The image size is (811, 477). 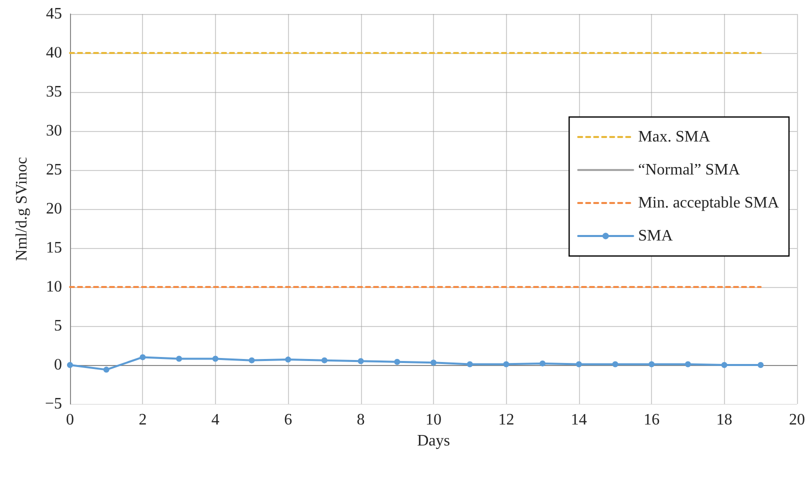 What do you see at coordinates (54, 287) in the screenshot?
I see `y-tick-label: 10` at bounding box center [54, 287].